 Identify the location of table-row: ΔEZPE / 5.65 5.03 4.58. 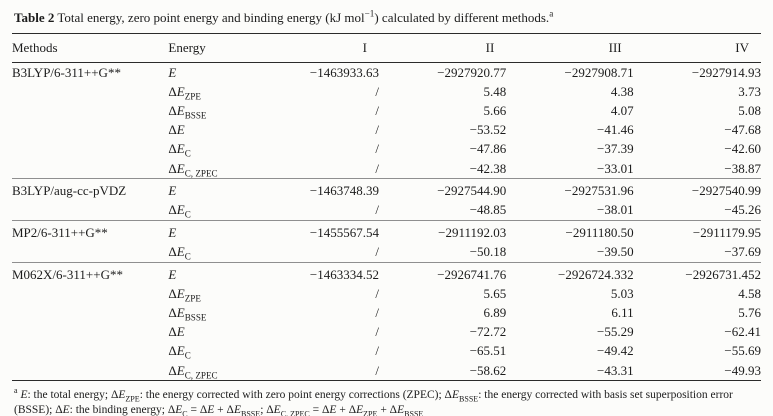
(386, 293).